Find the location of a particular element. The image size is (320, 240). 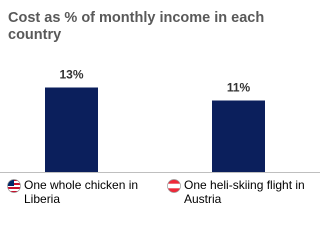

x-tick-label: One whole chicken in Liberia is located at coordinates (81, 192).